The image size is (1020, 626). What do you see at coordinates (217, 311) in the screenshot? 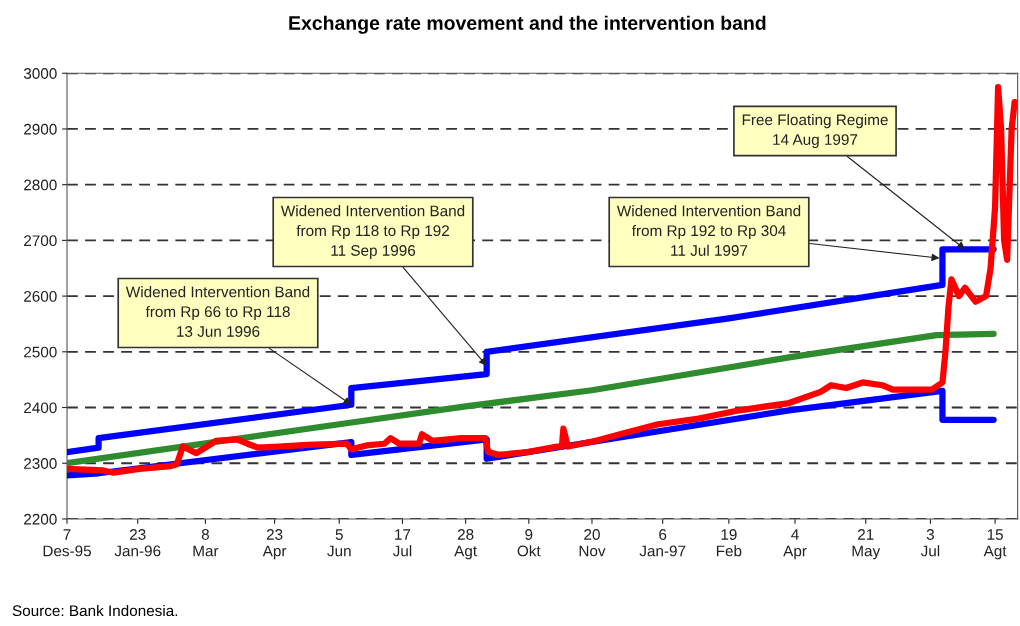
I see `annotation: Widened Intervention Band from Rp 66 to Rp 118 13 Jun 1996` at bounding box center [217, 311].